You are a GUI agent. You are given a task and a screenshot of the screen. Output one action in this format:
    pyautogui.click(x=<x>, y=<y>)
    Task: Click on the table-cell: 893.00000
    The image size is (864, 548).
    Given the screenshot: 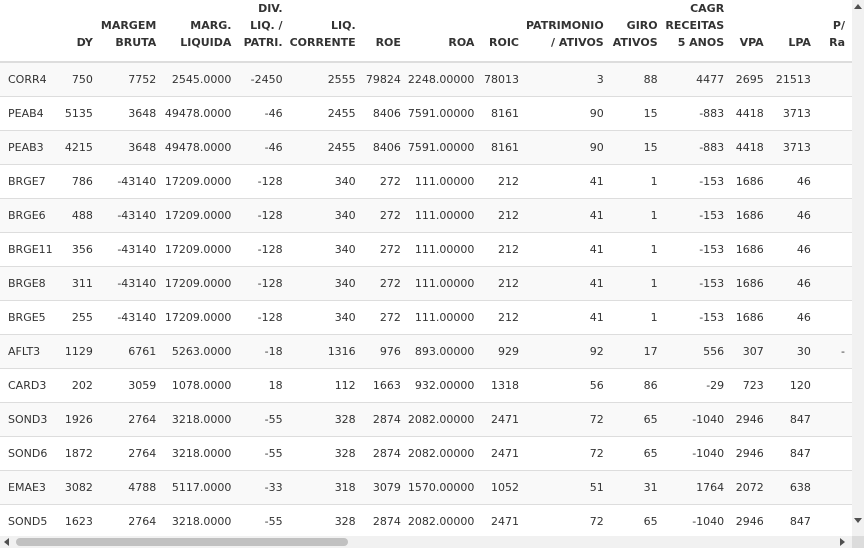 What is the action you would take?
    pyautogui.click(x=444, y=351)
    